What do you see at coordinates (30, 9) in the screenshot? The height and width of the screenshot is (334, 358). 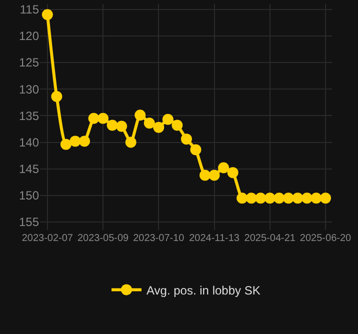 I see `y-tick-label: 115` at bounding box center [30, 9].